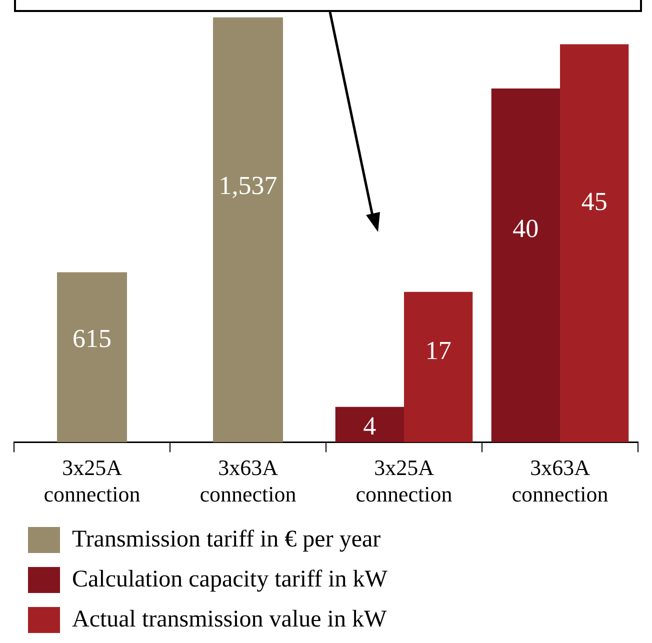 This screenshot has height=643, width=652. Describe the element at coordinates (248, 185) in the screenshot. I see `data-label: 1,537` at that location.